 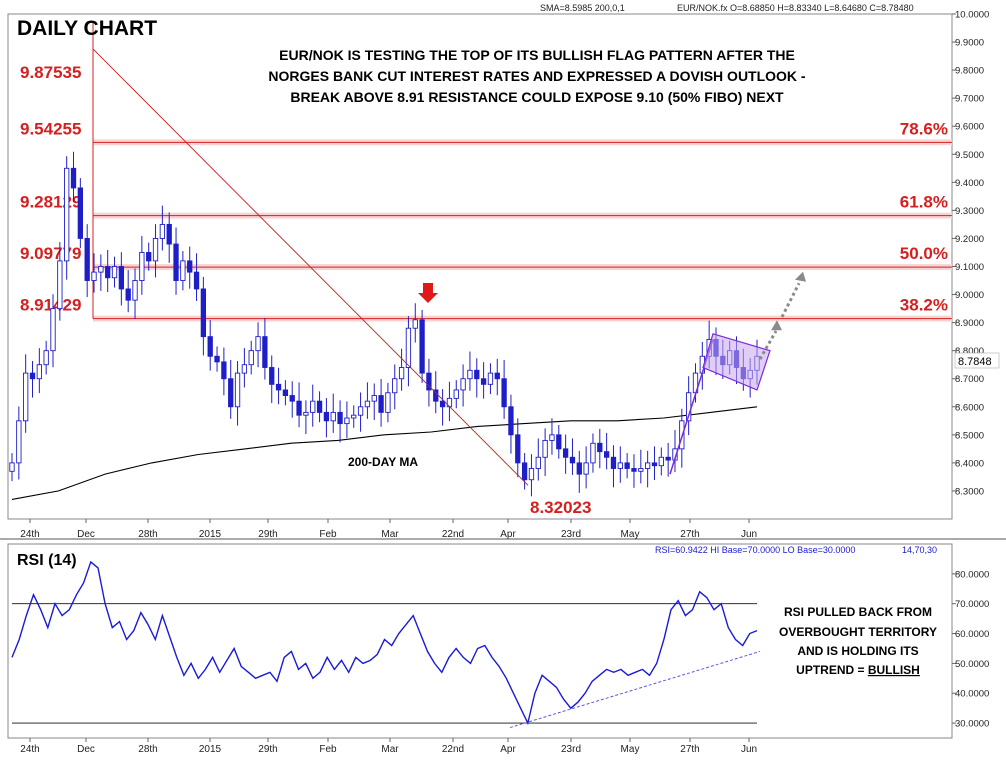 I want to click on x-tick-label: May, so click(x=630, y=534).